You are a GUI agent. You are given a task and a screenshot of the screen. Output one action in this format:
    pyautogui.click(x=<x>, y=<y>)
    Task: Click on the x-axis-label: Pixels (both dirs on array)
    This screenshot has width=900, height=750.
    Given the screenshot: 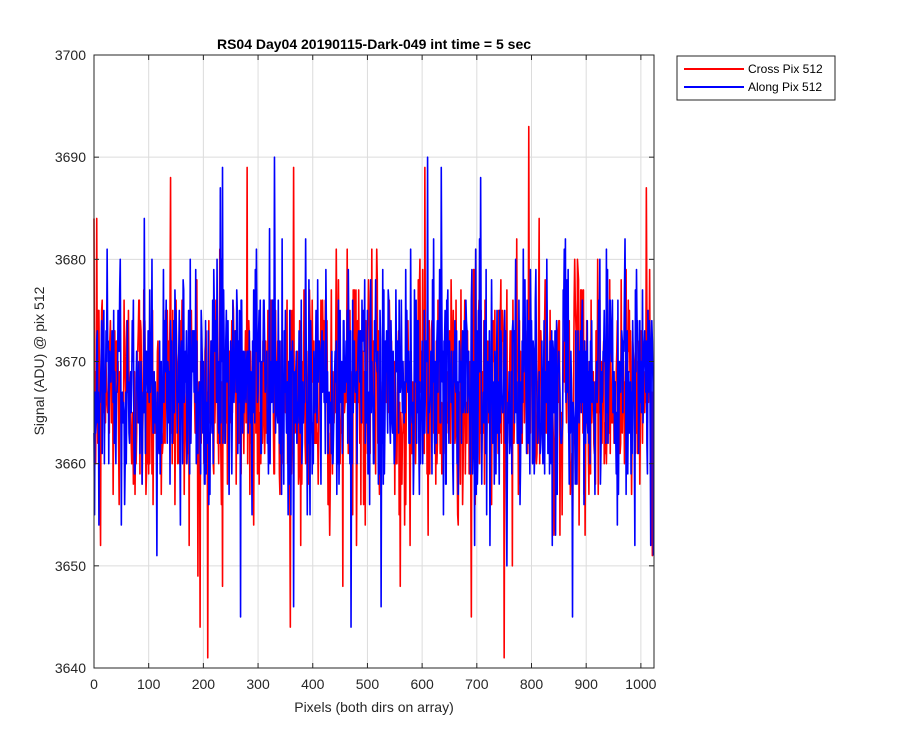 What is the action you would take?
    pyautogui.click(x=374, y=707)
    